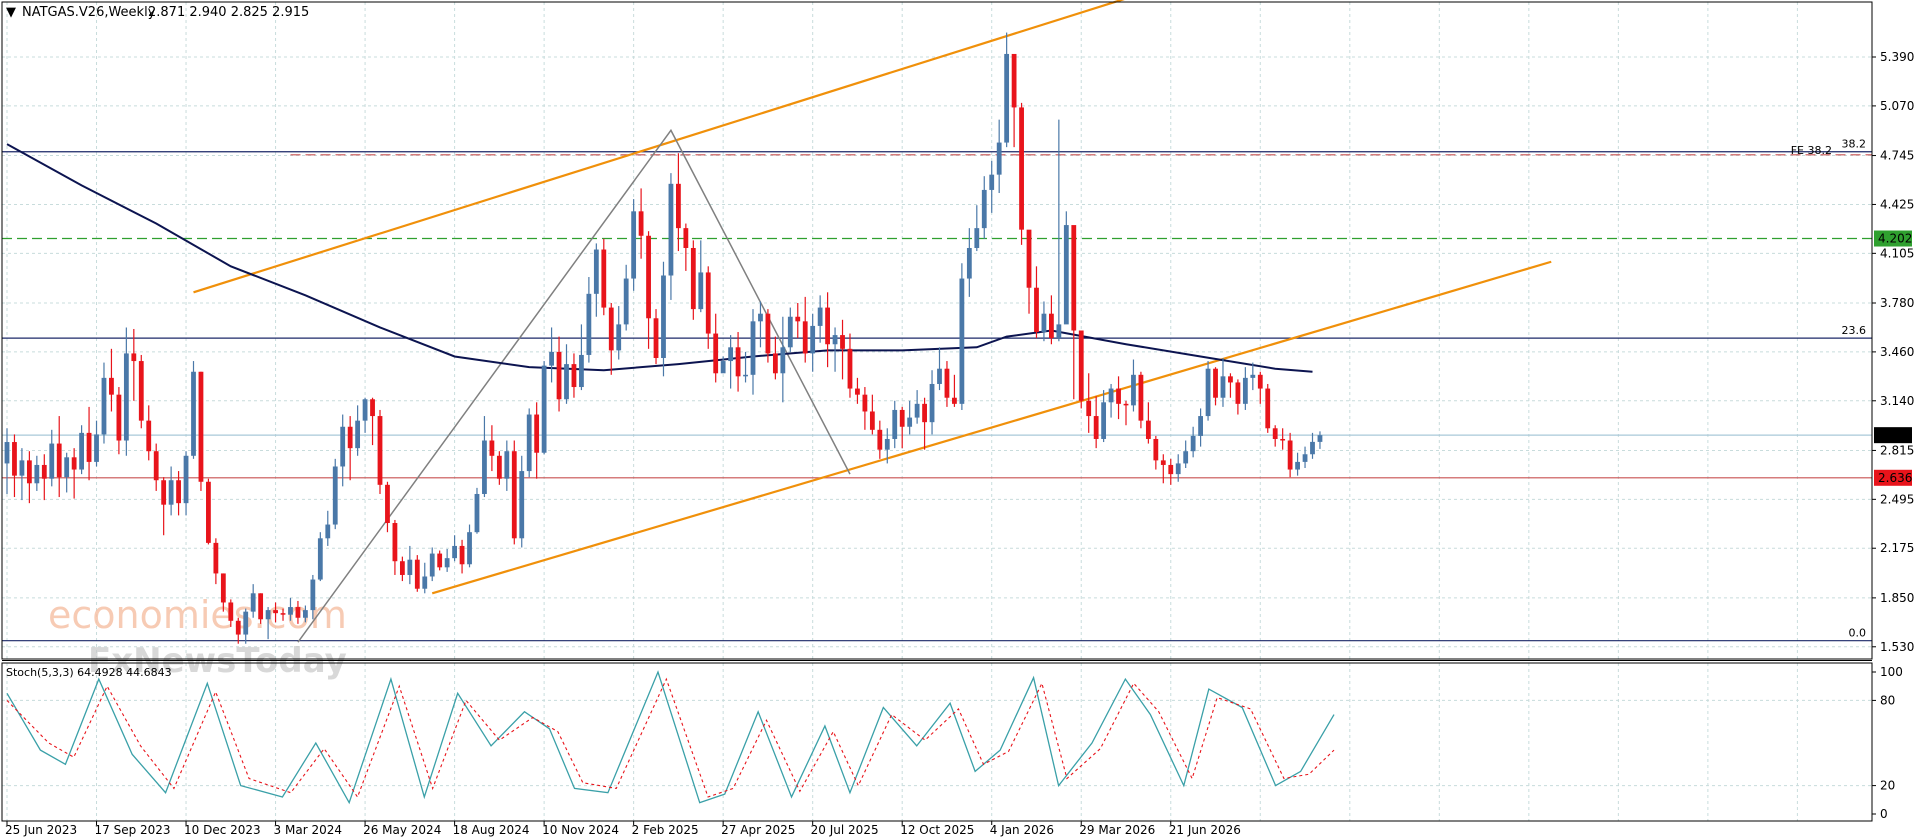  Describe the element at coordinates (670, 738) in the screenshot. I see `stoch-signal-line` at that location.